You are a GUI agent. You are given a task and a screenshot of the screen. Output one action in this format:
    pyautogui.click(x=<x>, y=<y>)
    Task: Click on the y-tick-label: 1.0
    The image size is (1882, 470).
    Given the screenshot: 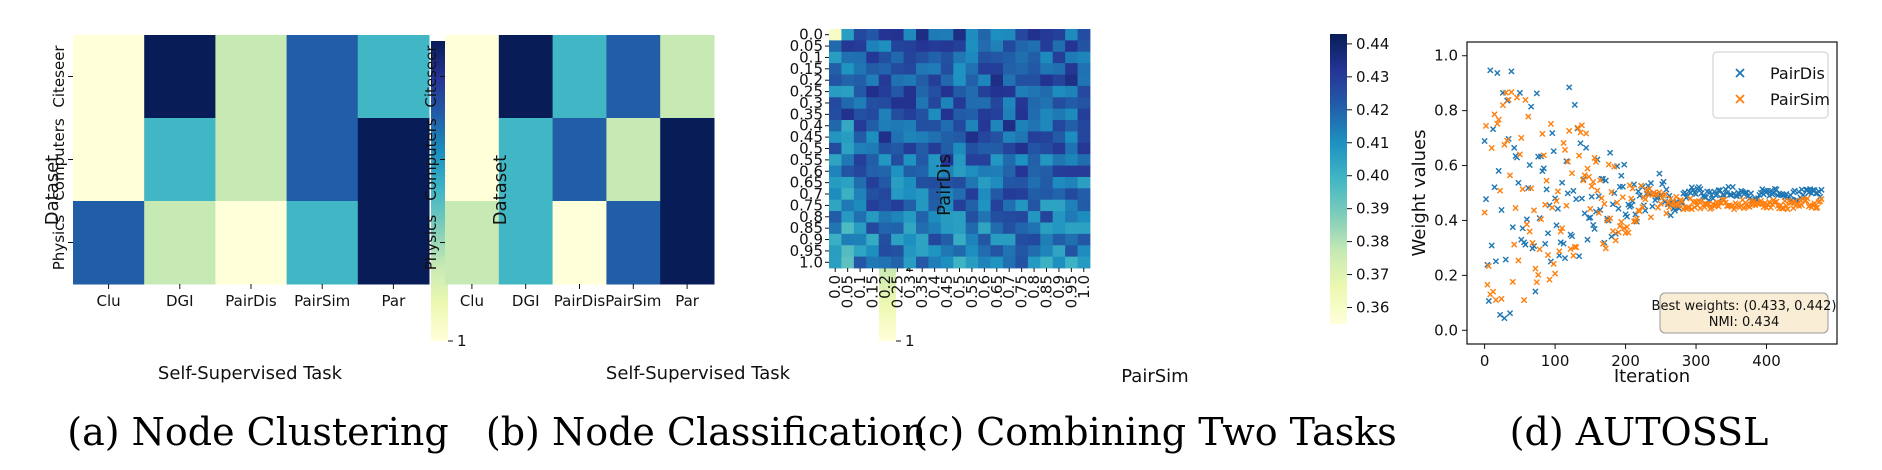 What is the action you would take?
    pyautogui.click(x=811, y=262)
    